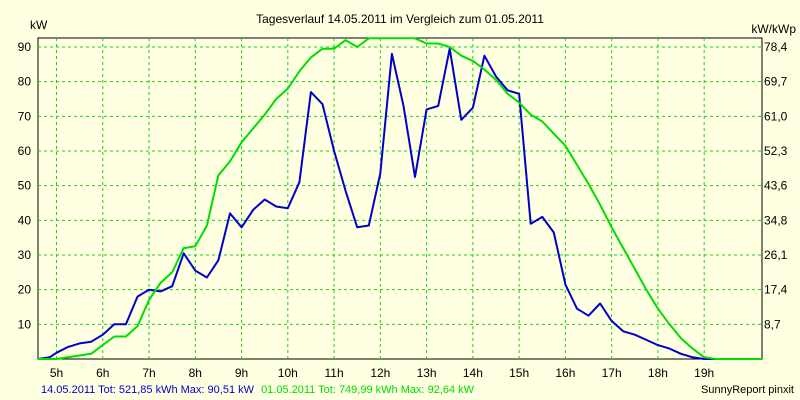 The width and height of the screenshot is (800, 400). Describe the element at coordinates (25, 255) in the screenshot. I see `y-tick-label-left: 30` at that location.